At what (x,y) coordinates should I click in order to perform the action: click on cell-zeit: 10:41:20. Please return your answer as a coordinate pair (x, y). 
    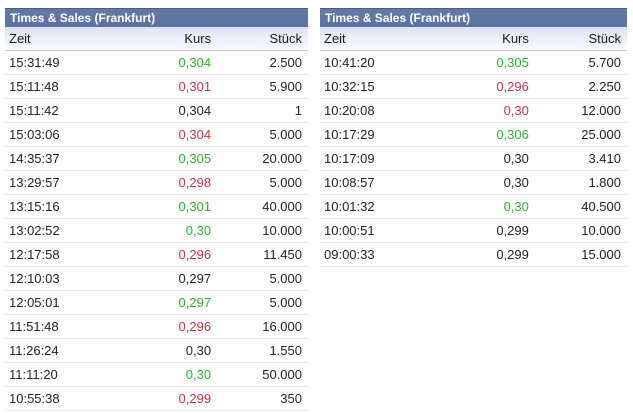
    Looking at the image, I should click on (384, 62).